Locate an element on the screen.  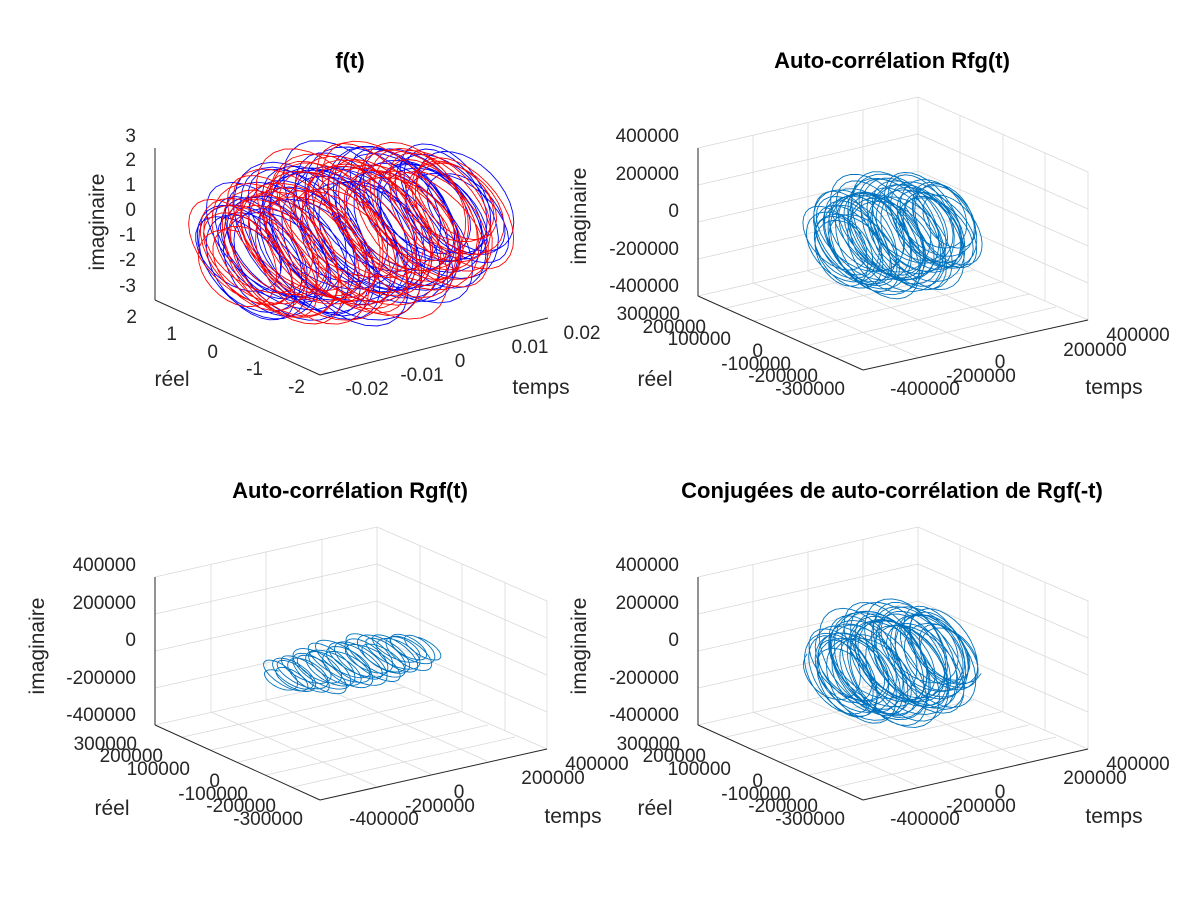
y-axis-label: réel is located at coordinates (654, 379).